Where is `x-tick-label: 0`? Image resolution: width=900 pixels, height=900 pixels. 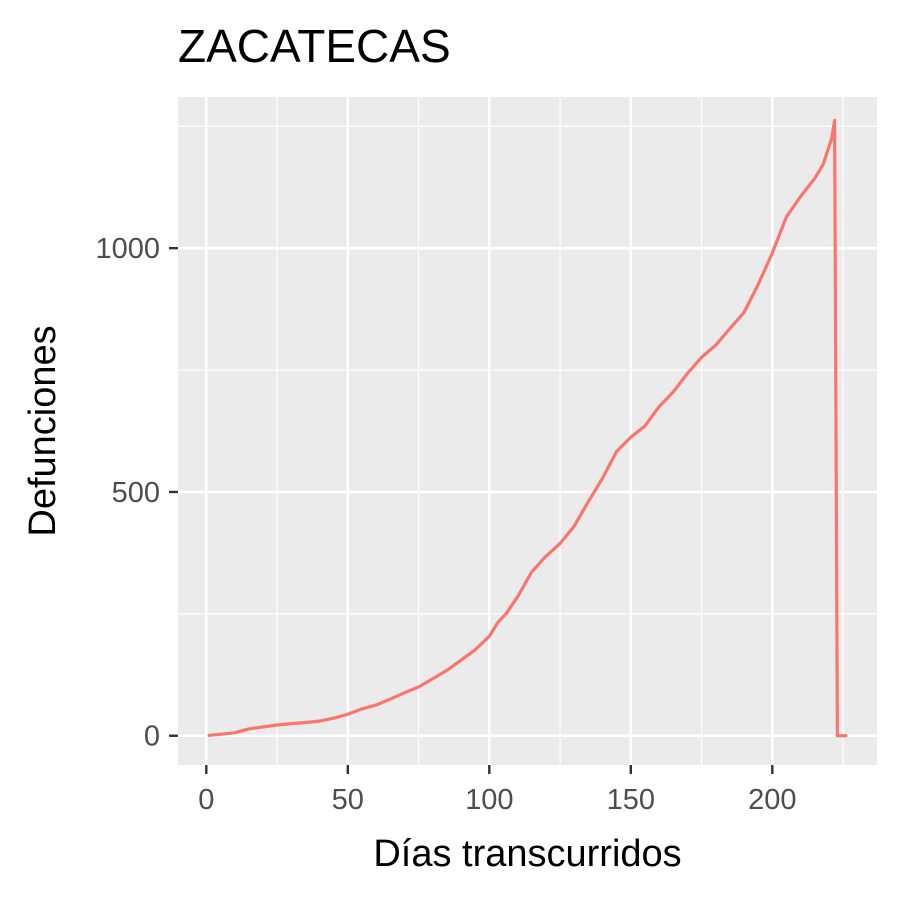
x-tick-label: 0 is located at coordinates (206, 800).